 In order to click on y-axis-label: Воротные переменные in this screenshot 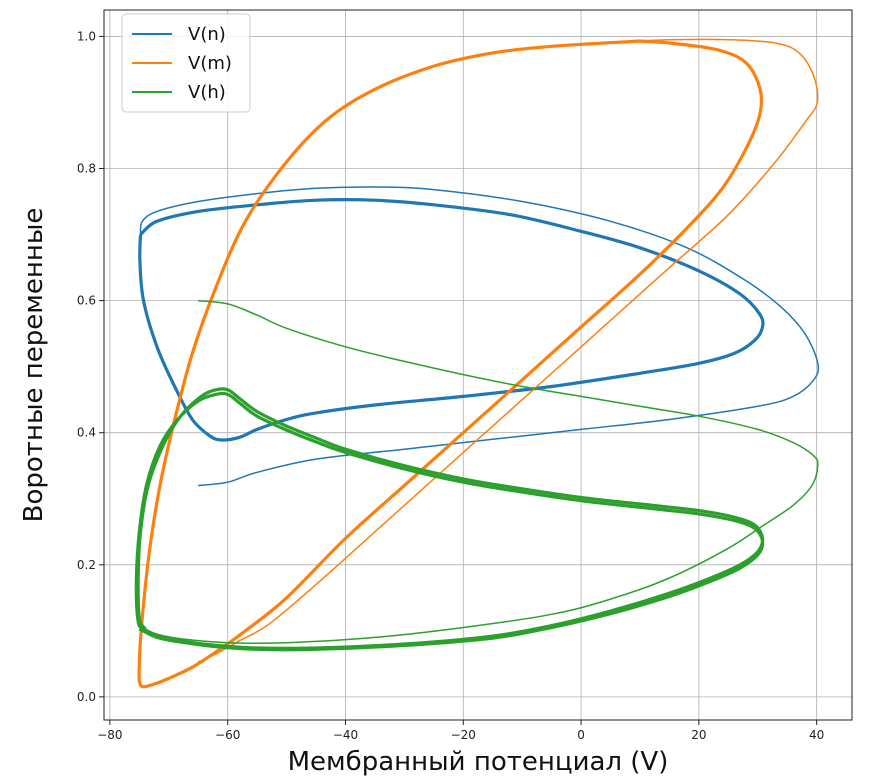, I will do `click(34, 365)`.